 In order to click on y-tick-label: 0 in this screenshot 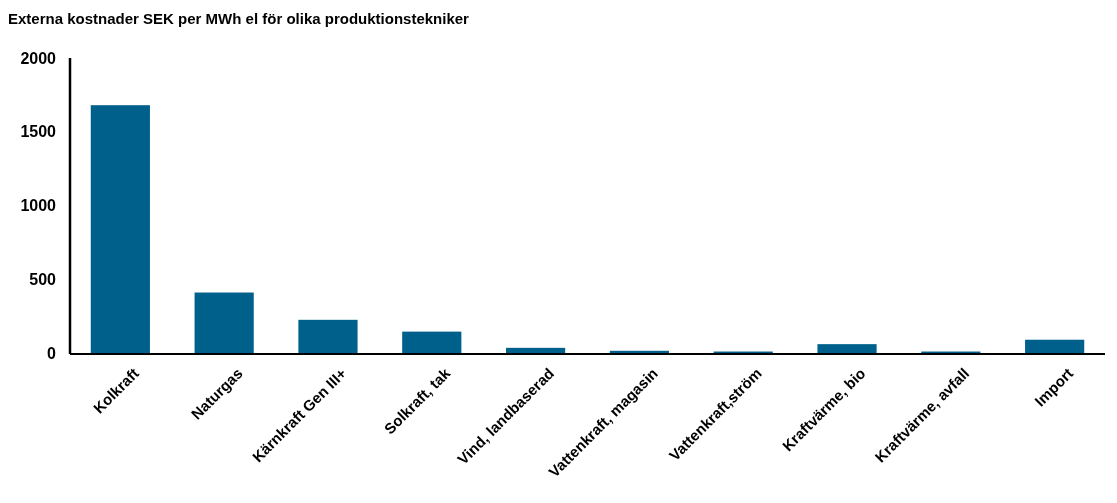, I will do `click(52, 353)`.